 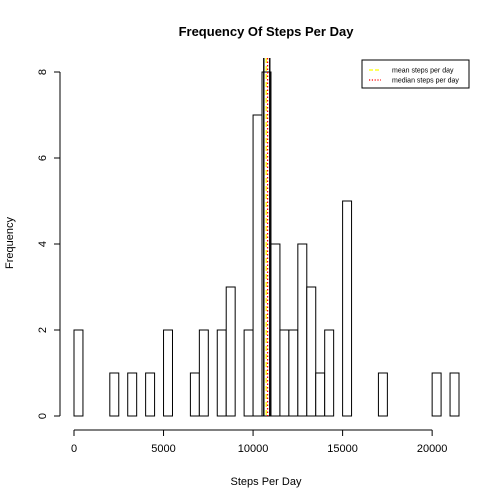 What do you see at coordinates (43, 158) in the screenshot?
I see `y-tick-label-3: 6` at bounding box center [43, 158].